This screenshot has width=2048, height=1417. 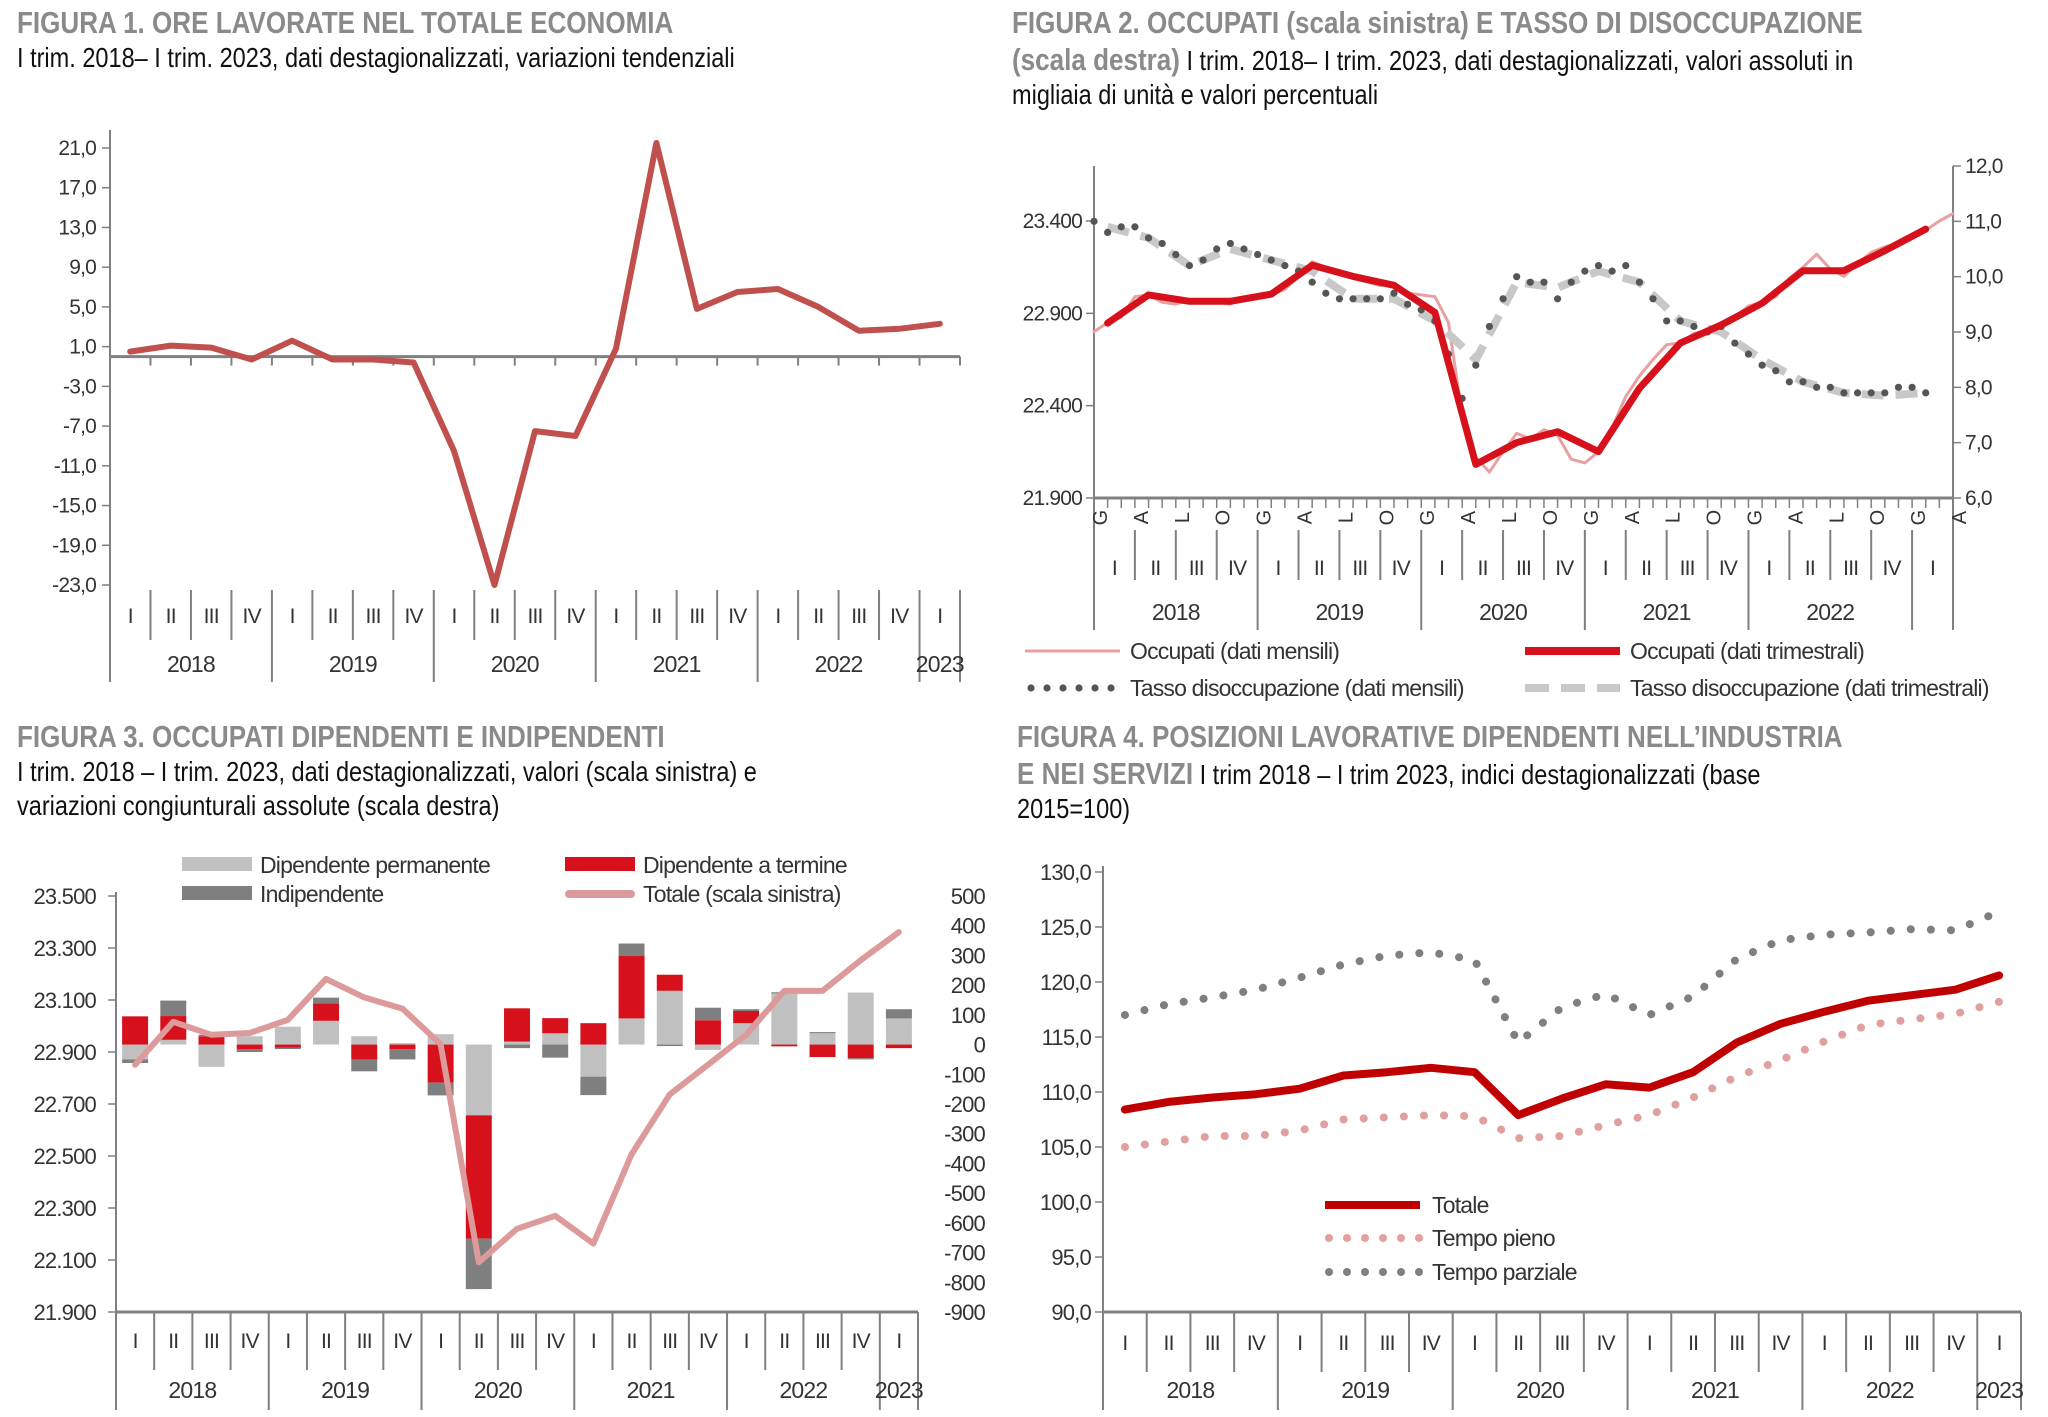 I want to click on right-y-tick-label: -500, so click(x=964, y=1193).